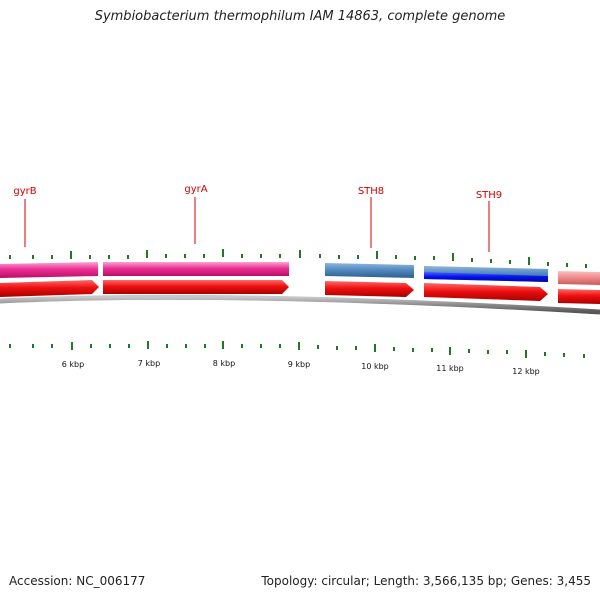 The image size is (600, 600). What do you see at coordinates (49, 270) in the screenshot?
I see `gene-gyrb-feature` at bounding box center [49, 270].